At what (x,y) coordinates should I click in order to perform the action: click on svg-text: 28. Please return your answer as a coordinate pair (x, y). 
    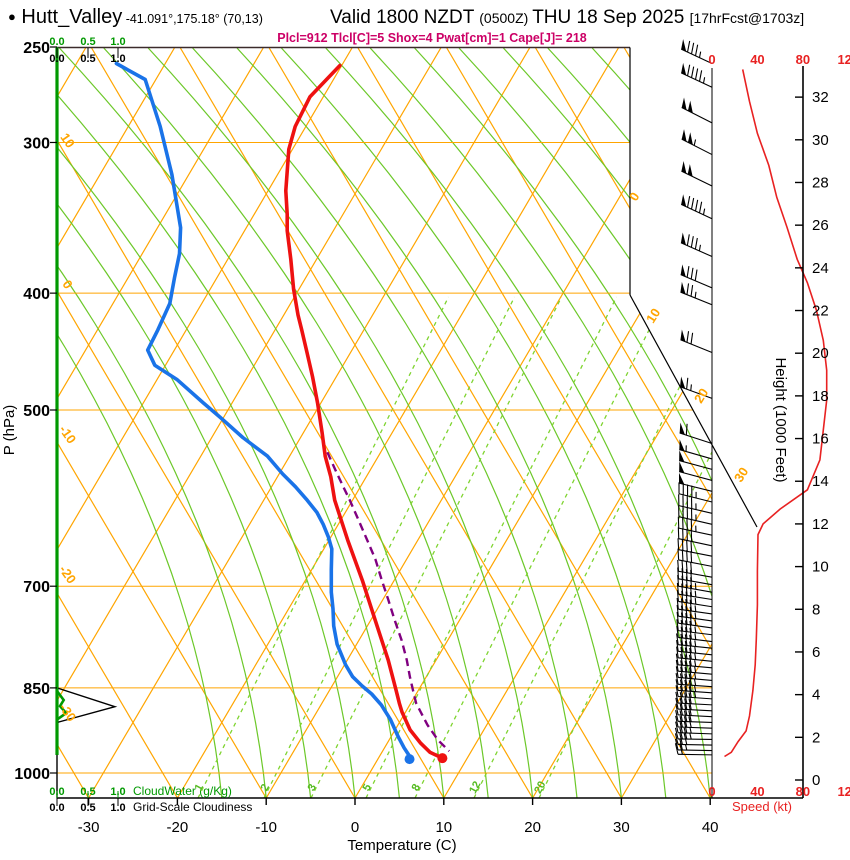
    Looking at the image, I should click on (820, 182).